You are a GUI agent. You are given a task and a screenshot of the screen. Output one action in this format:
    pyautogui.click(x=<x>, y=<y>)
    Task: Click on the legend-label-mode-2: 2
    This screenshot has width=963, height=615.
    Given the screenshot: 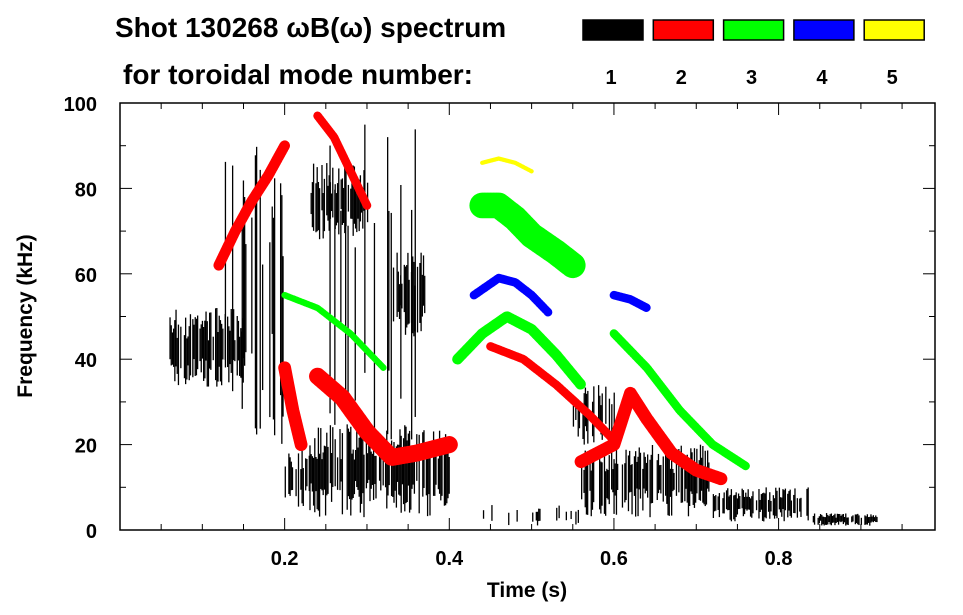 What is the action you would take?
    pyautogui.click(x=681, y=78)
    